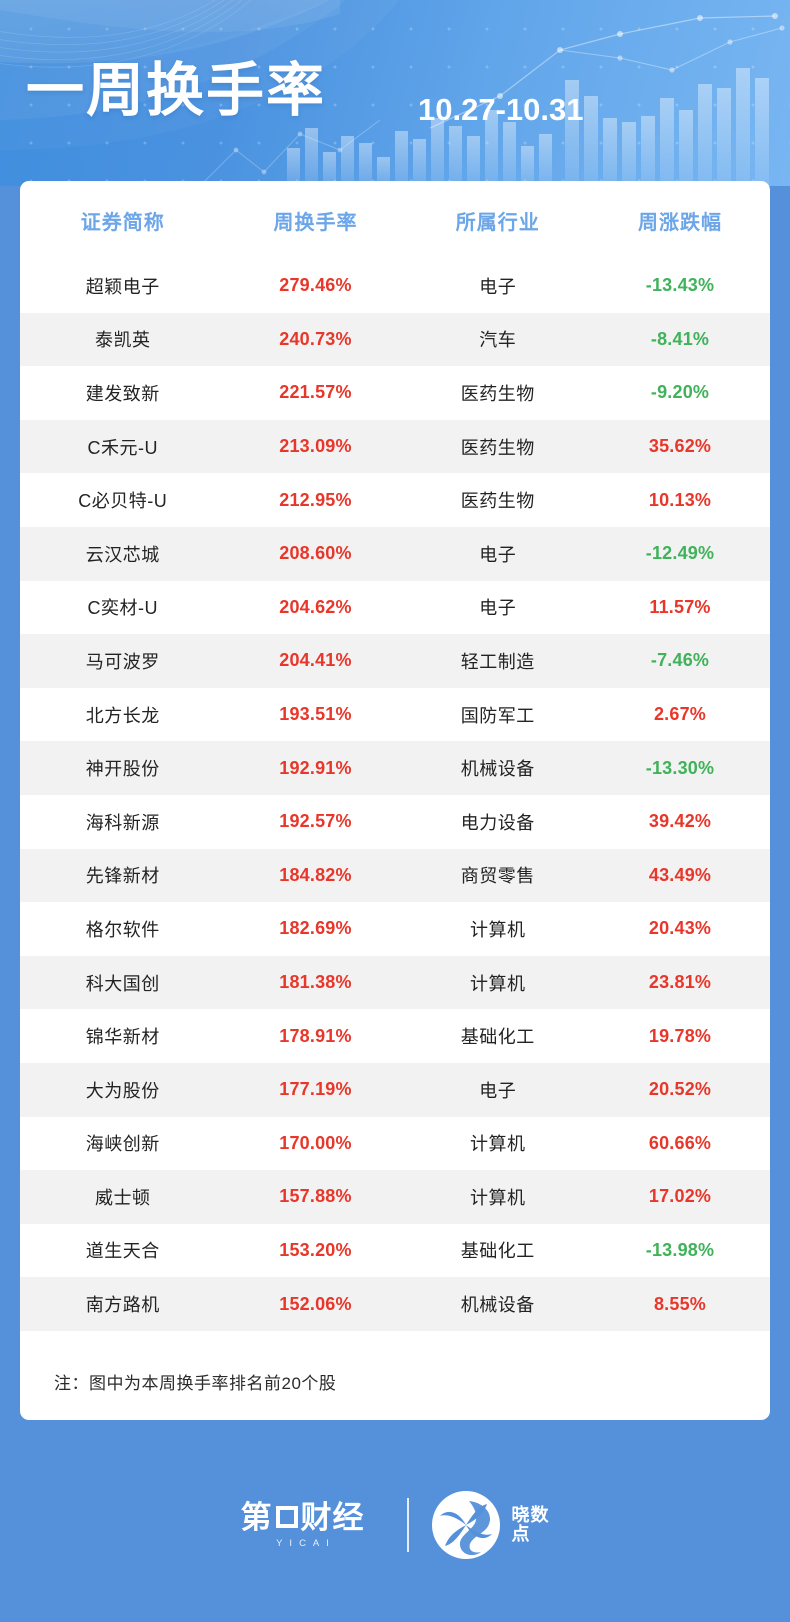 The width and height of the screenshot is (790, 1622). Describe the element at coordinates (395, 1197) in the screenshot. I see `table-row: 威士顿 157.88% 计算机 17.02%` at that location.